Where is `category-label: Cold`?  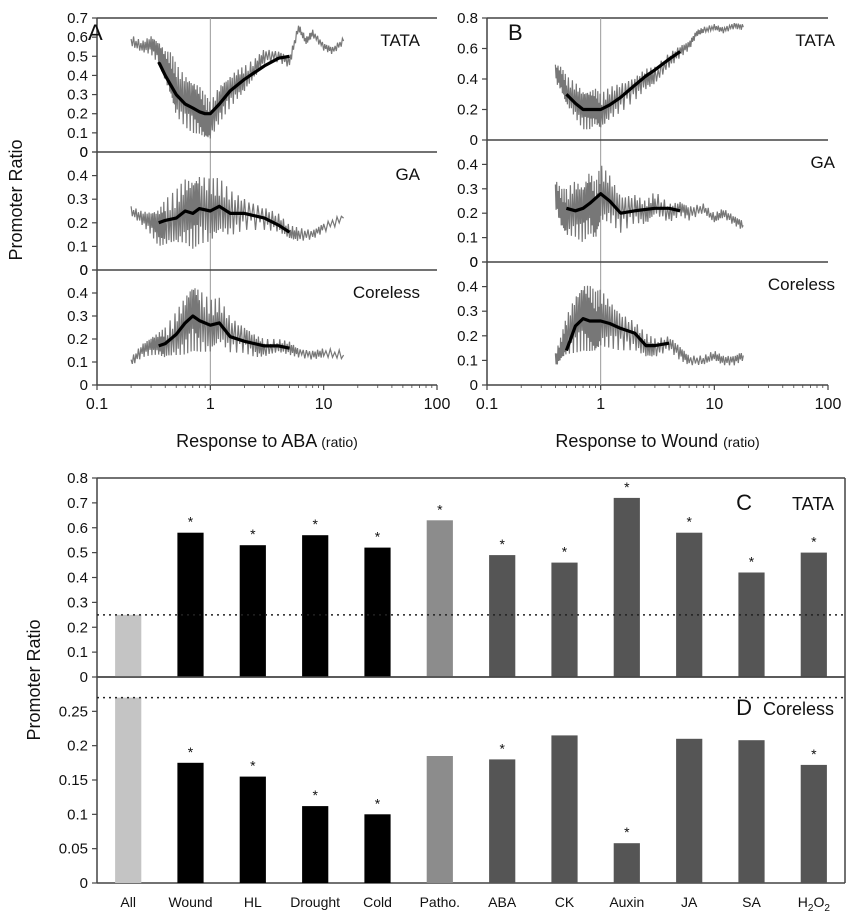
category-label: Cold is located at coordinates (377, 902).